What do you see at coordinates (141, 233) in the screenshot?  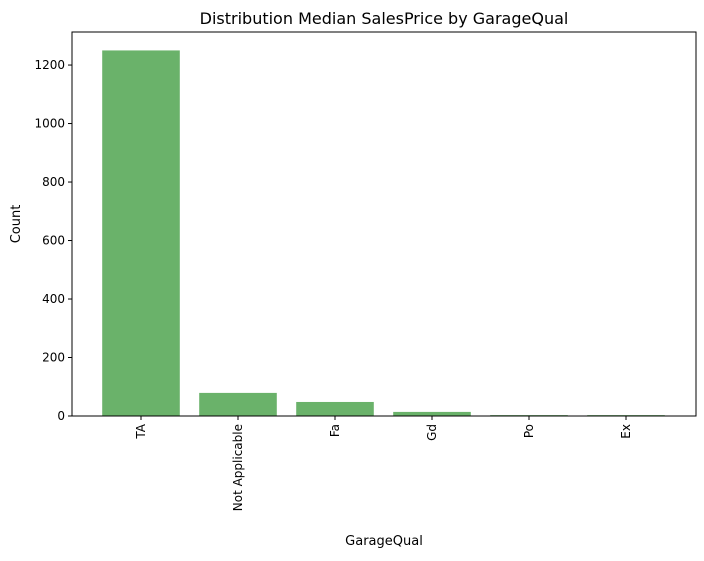 I see `bar-ta` at bounding box center [141, 233].